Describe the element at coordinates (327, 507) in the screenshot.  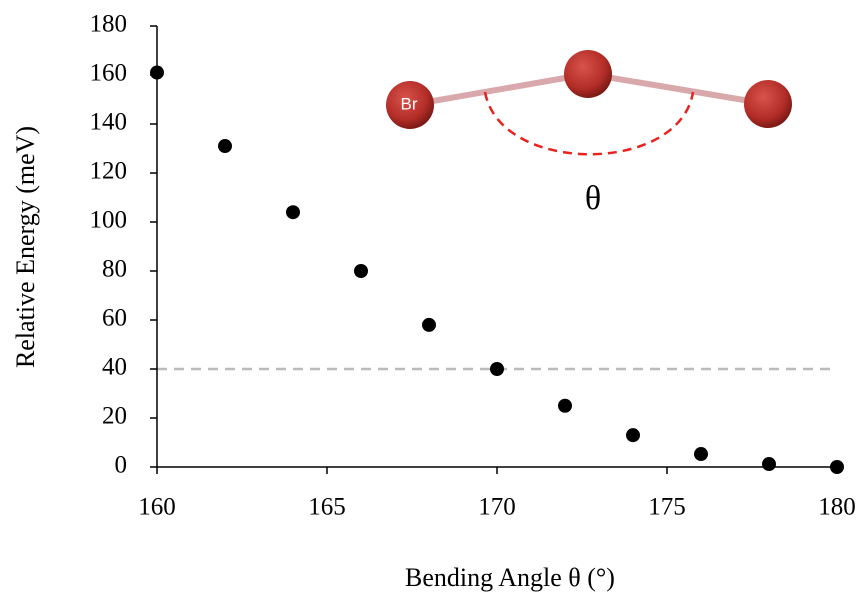
I see `x-tick-label: 165` at that location.